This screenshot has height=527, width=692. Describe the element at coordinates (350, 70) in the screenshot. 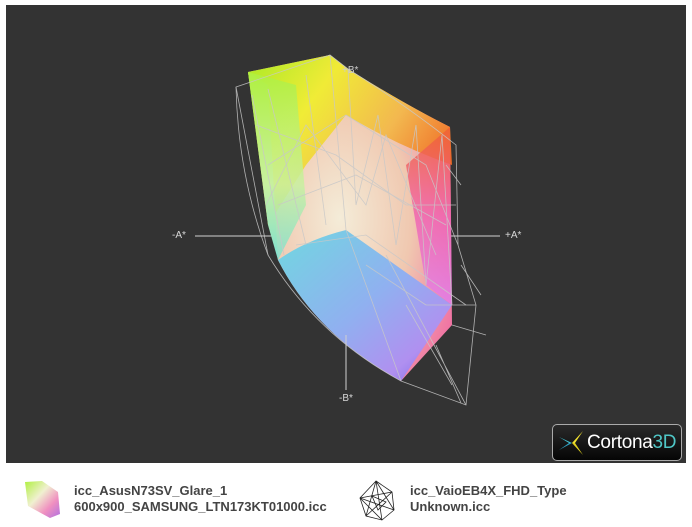

I see `axis-label-pos-b: +B*` at that location.